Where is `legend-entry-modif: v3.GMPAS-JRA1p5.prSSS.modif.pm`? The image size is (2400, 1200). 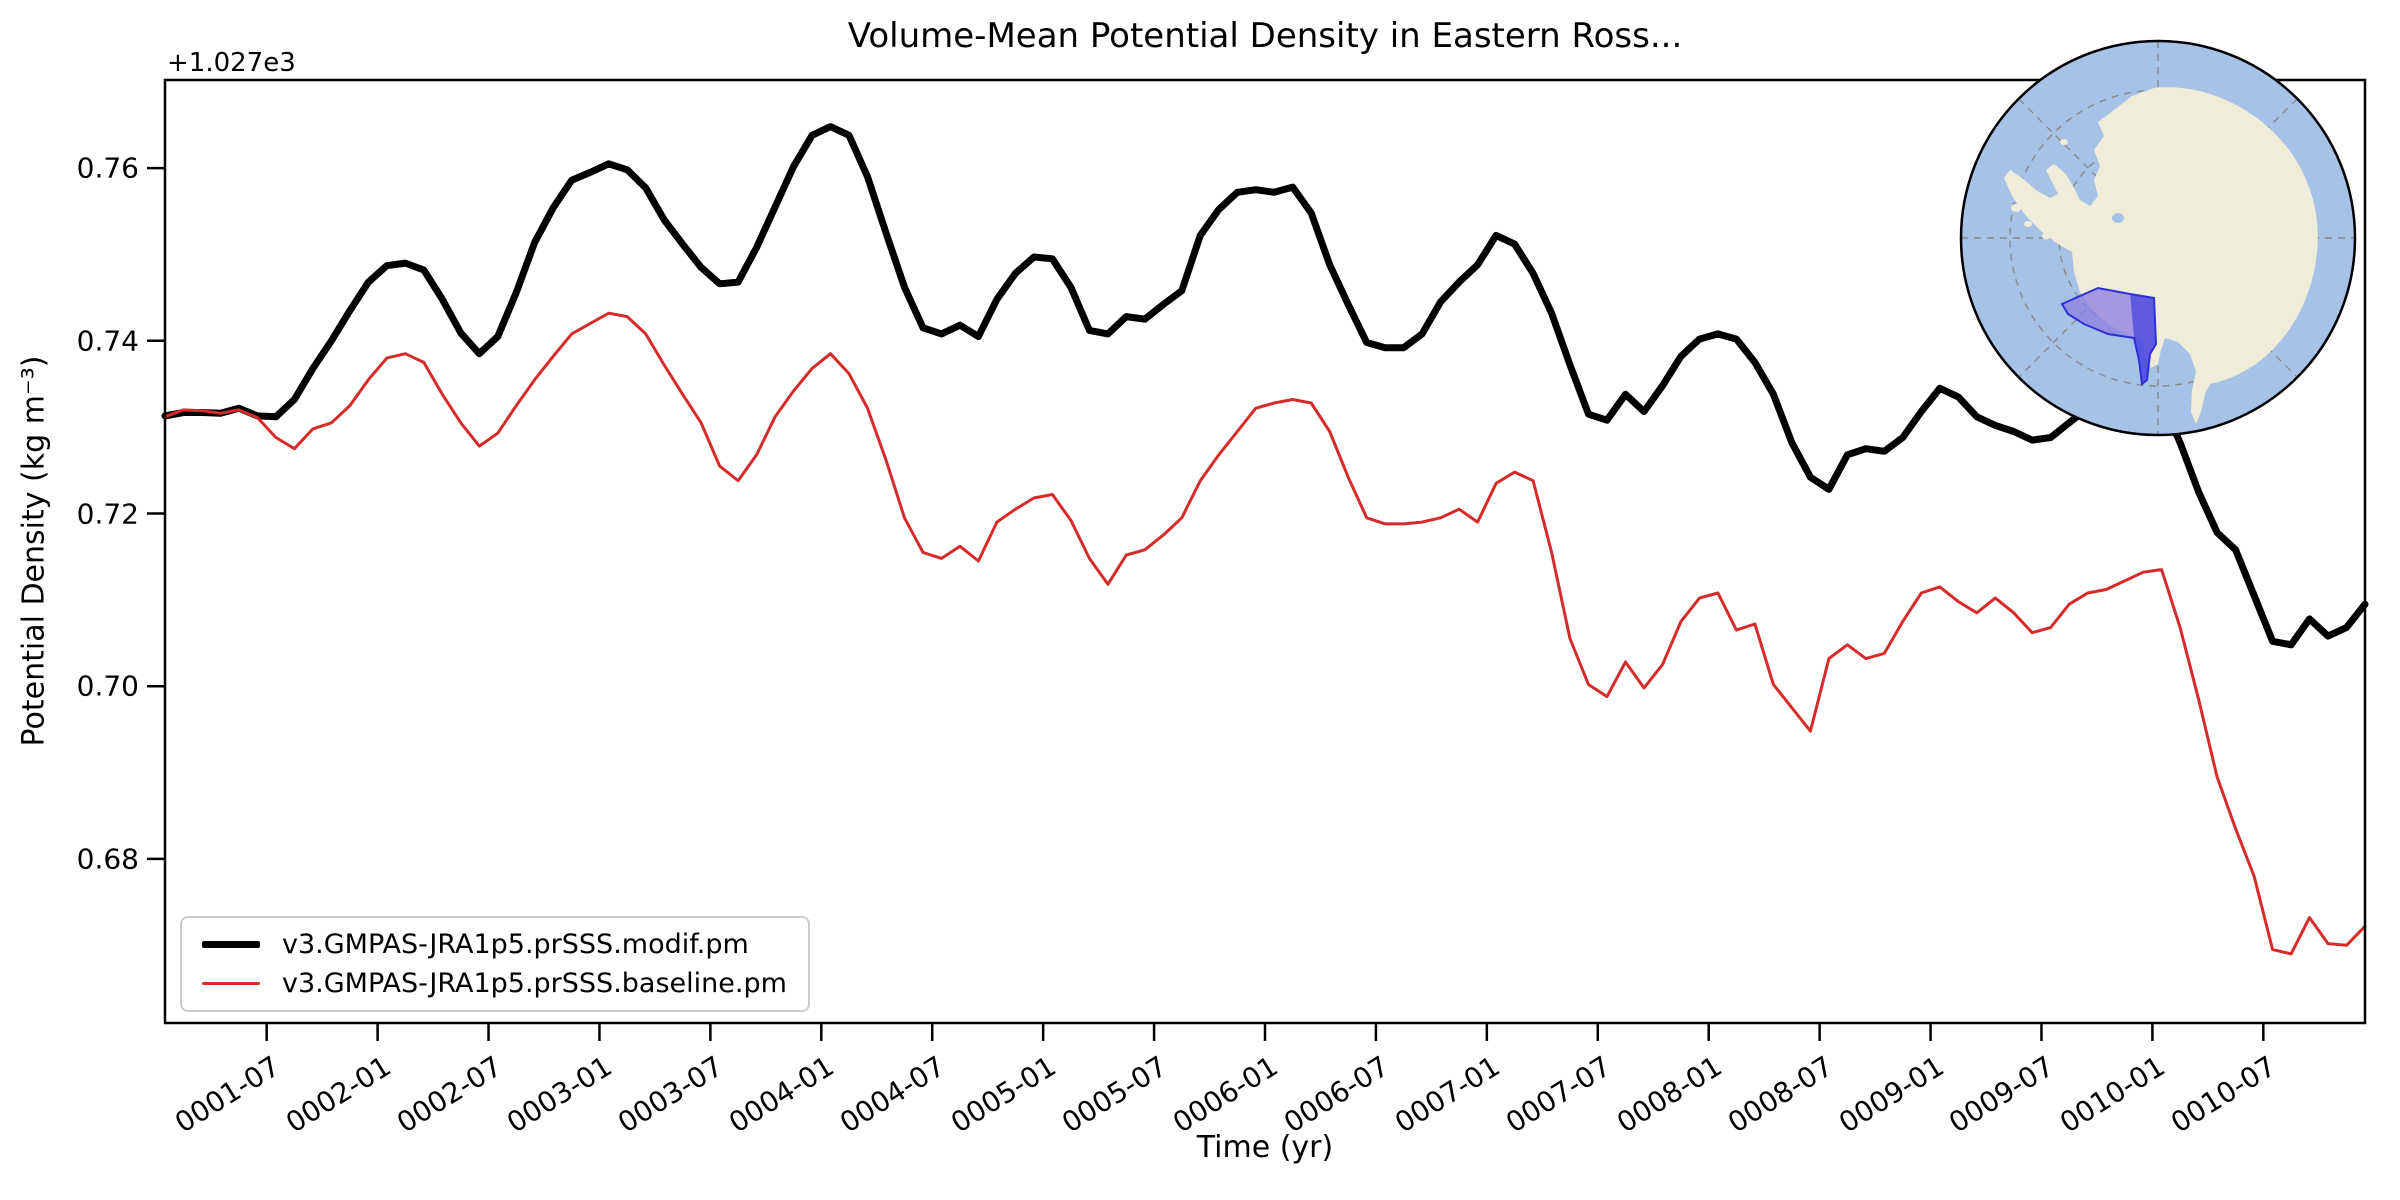 legend-entry-modif: v3.GMPAS-JRA1p5.prSSS.modif.pm is located at coordinates (505, 944).